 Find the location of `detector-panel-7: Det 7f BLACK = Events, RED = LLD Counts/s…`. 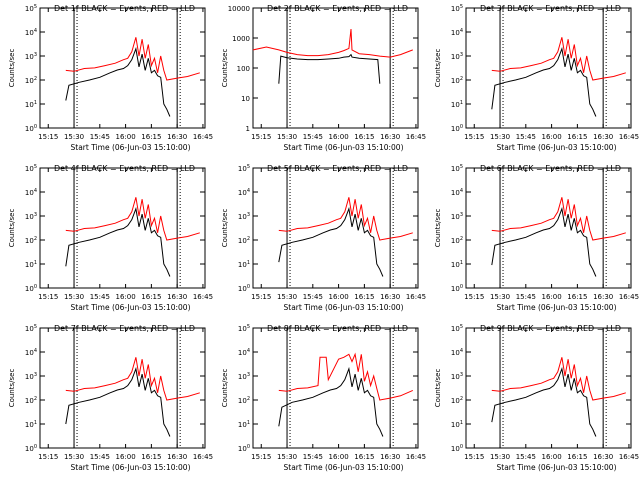

detector-panel-7: Det 7f BLACK = Events, RED = LLD Counts/s… is located at coordinates (110, 398).